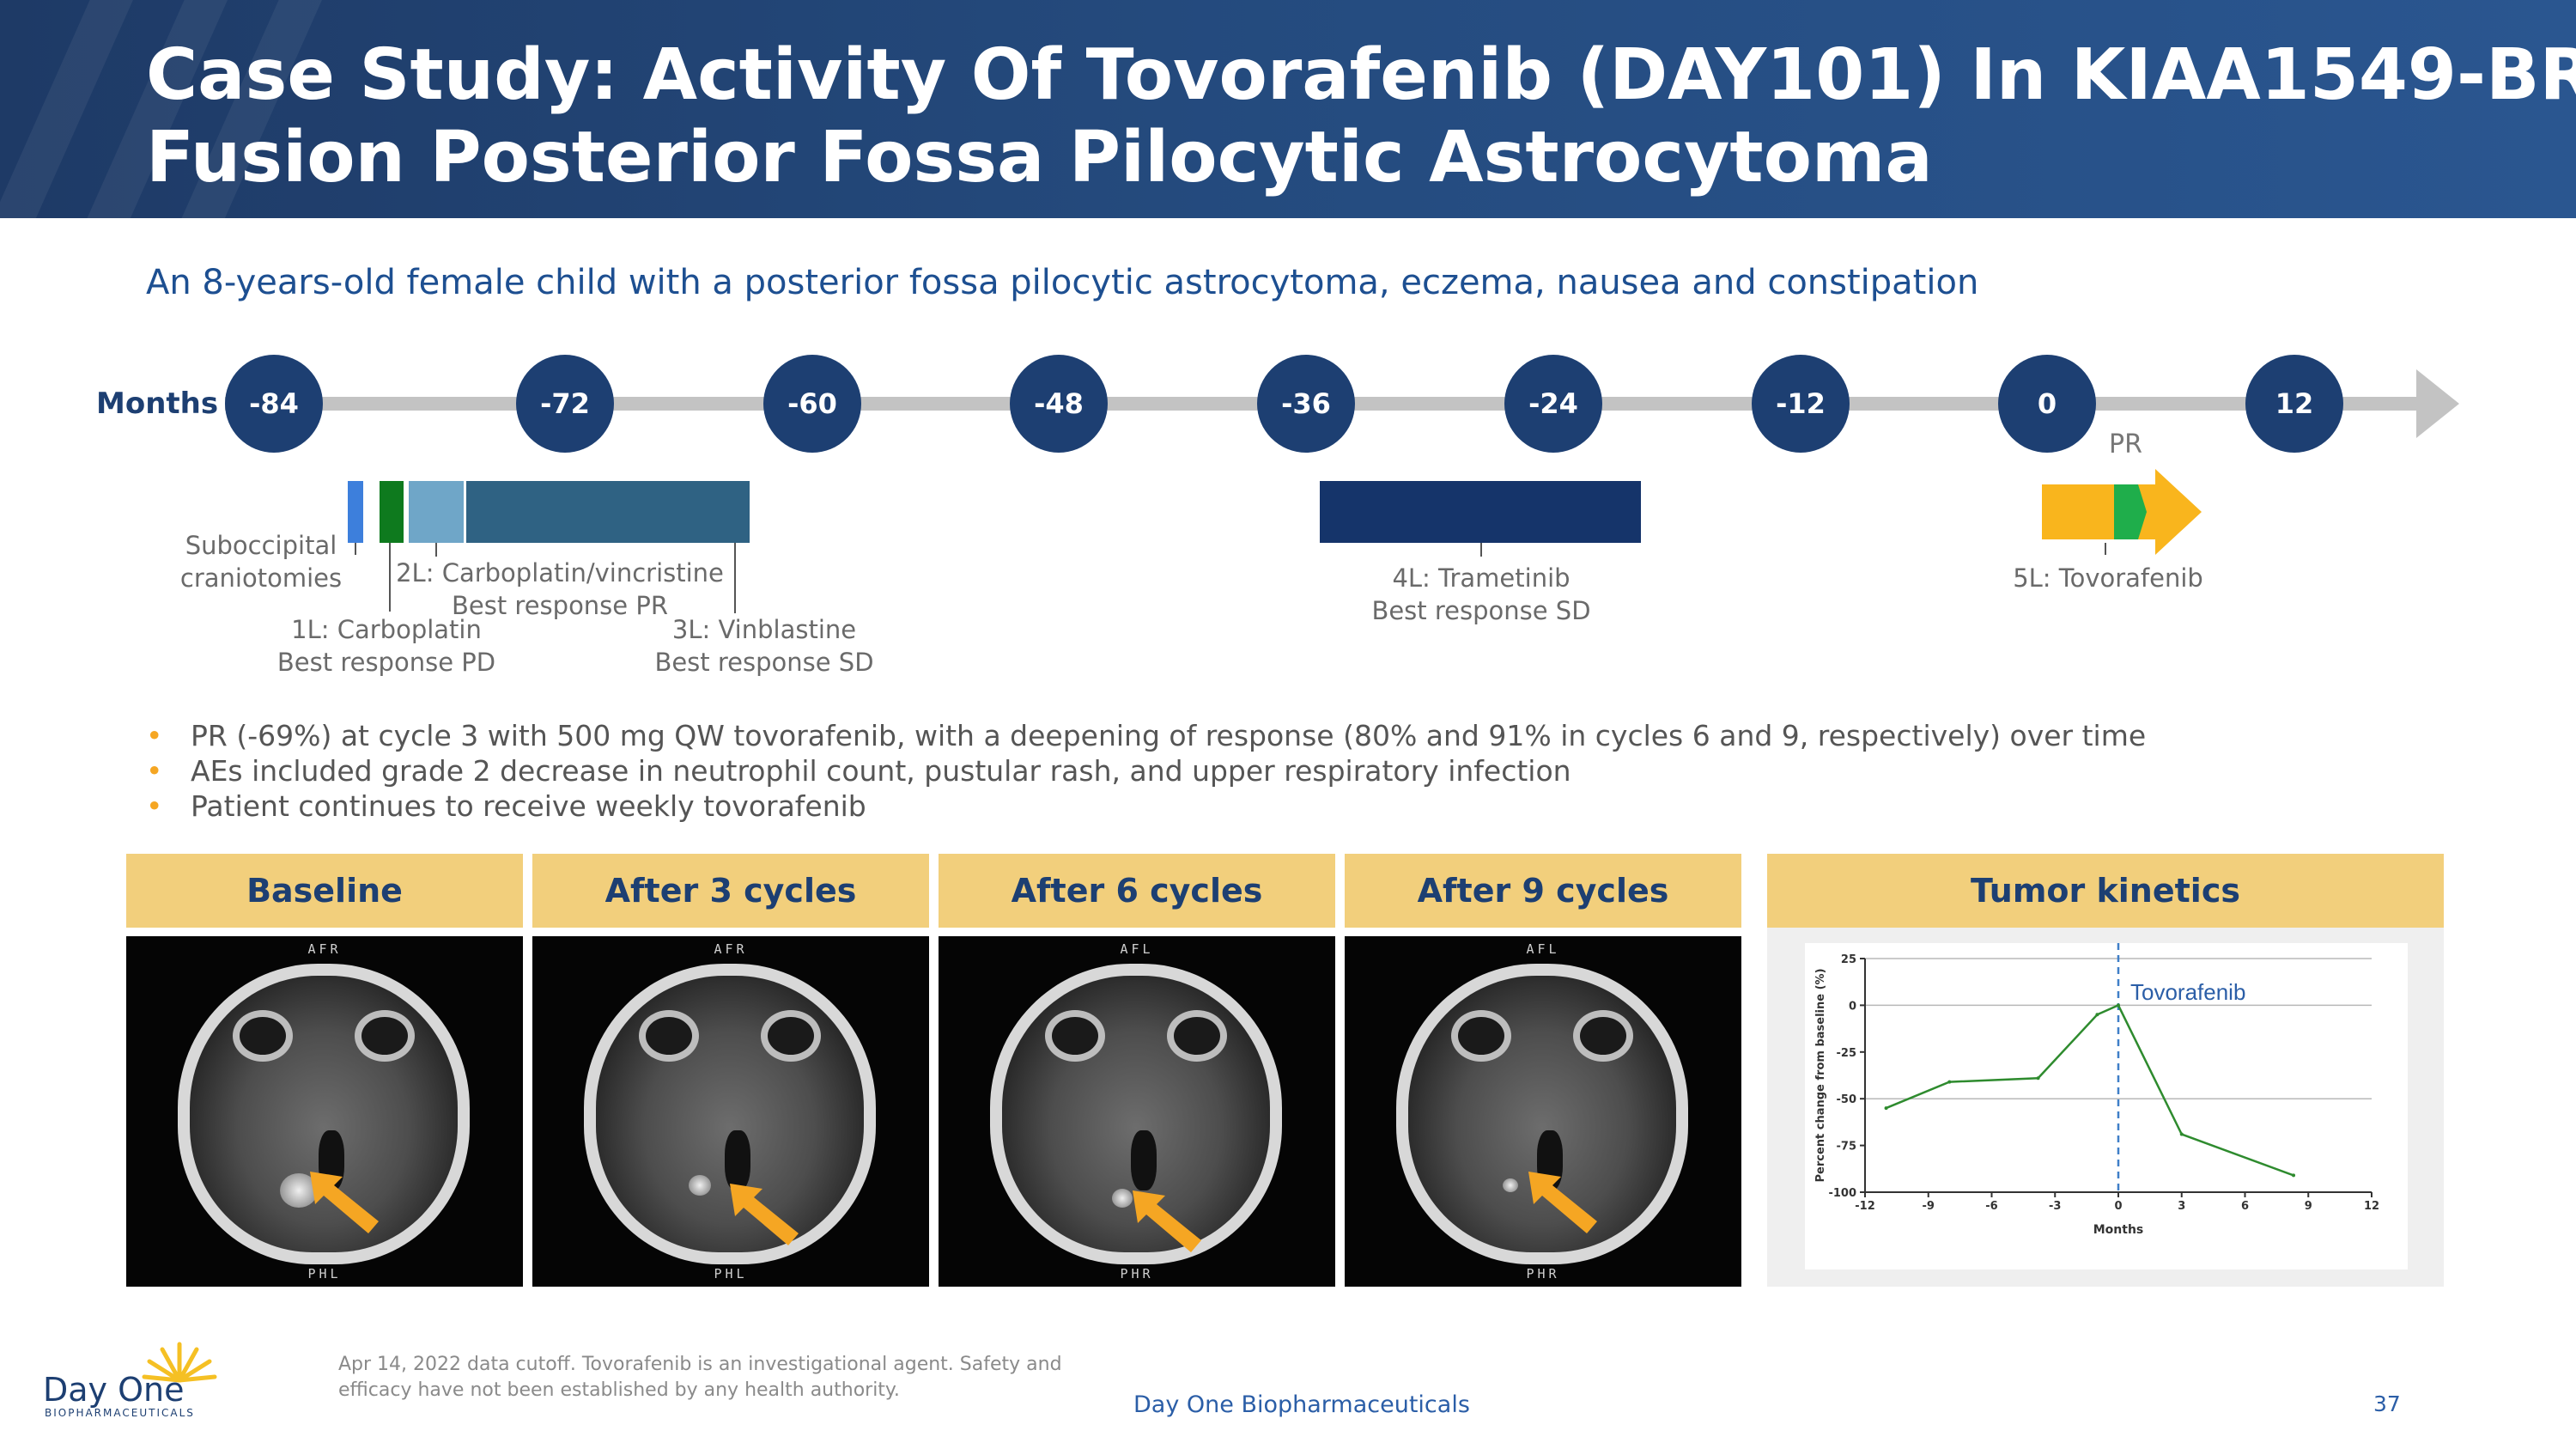  Describe the element at coordinates (2118, 1206) in the screenshot. I see `x-tick-label: 0` at that location.